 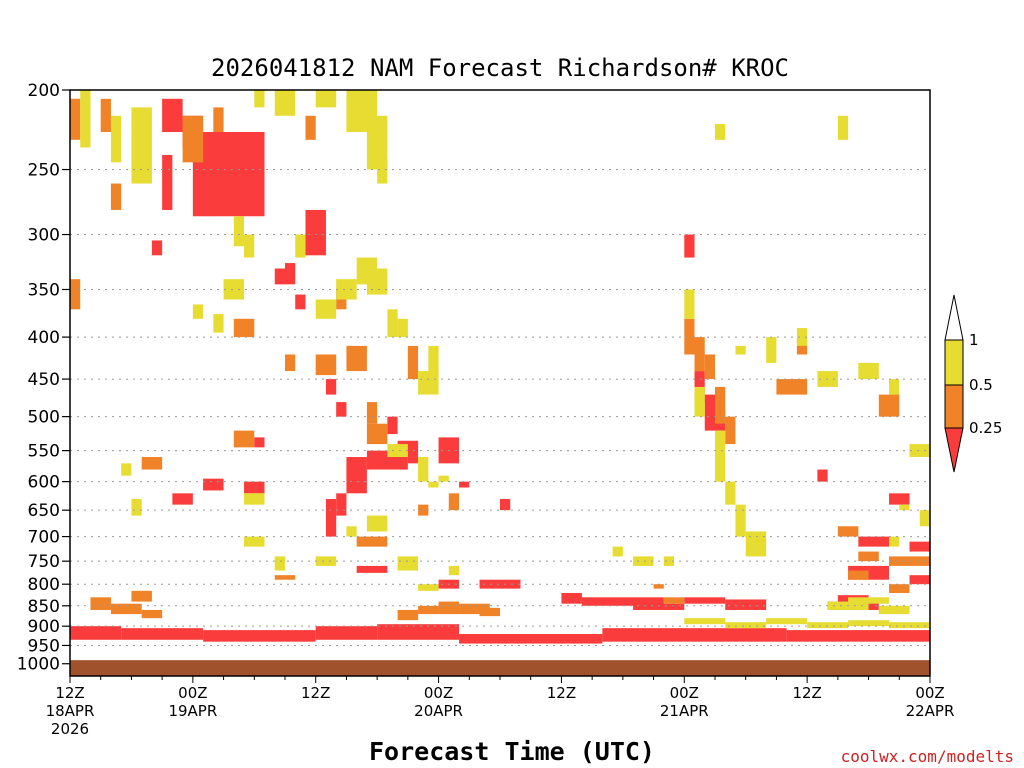 I want to click on y-tick-label: 400, so click(x=44, y=338).